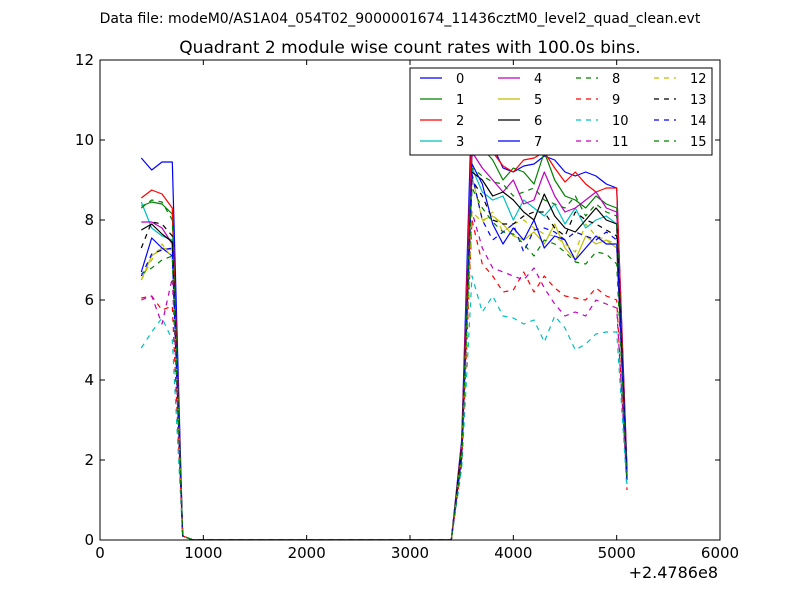 The height and width of the screenshot is (600, 800). Describe the element at coordinates (89, 380) in the screenshot. I see `y-tick-label: 4` at that location.